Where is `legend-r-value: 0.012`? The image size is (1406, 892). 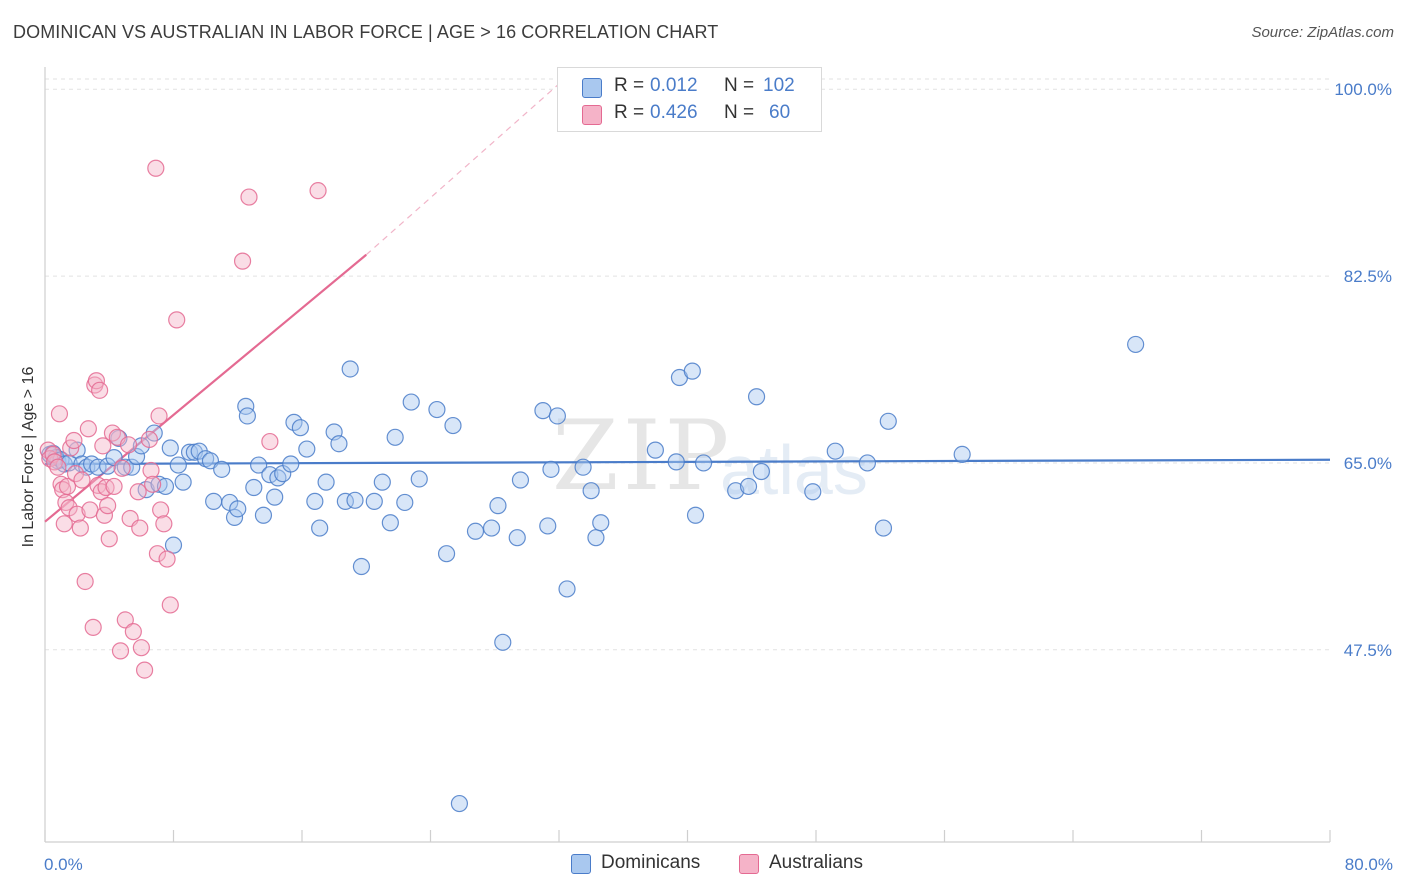
legend-r-value: 0.012 is located at coordinates (674, 85).